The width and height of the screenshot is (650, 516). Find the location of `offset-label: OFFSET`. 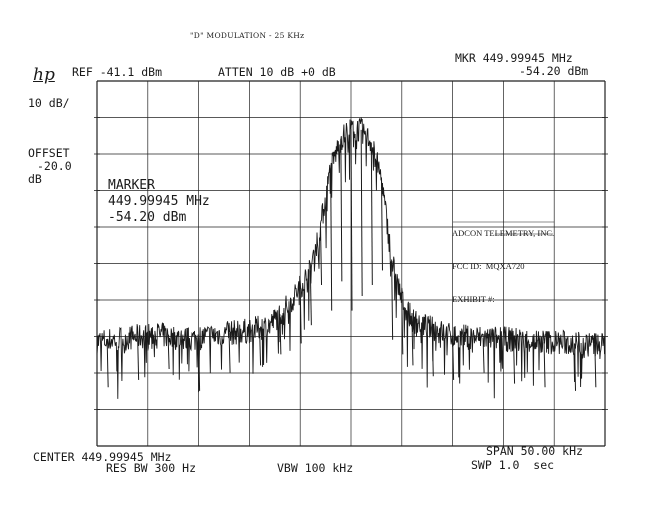

offset-label: OFFSET is located at coordinates (49, 153).